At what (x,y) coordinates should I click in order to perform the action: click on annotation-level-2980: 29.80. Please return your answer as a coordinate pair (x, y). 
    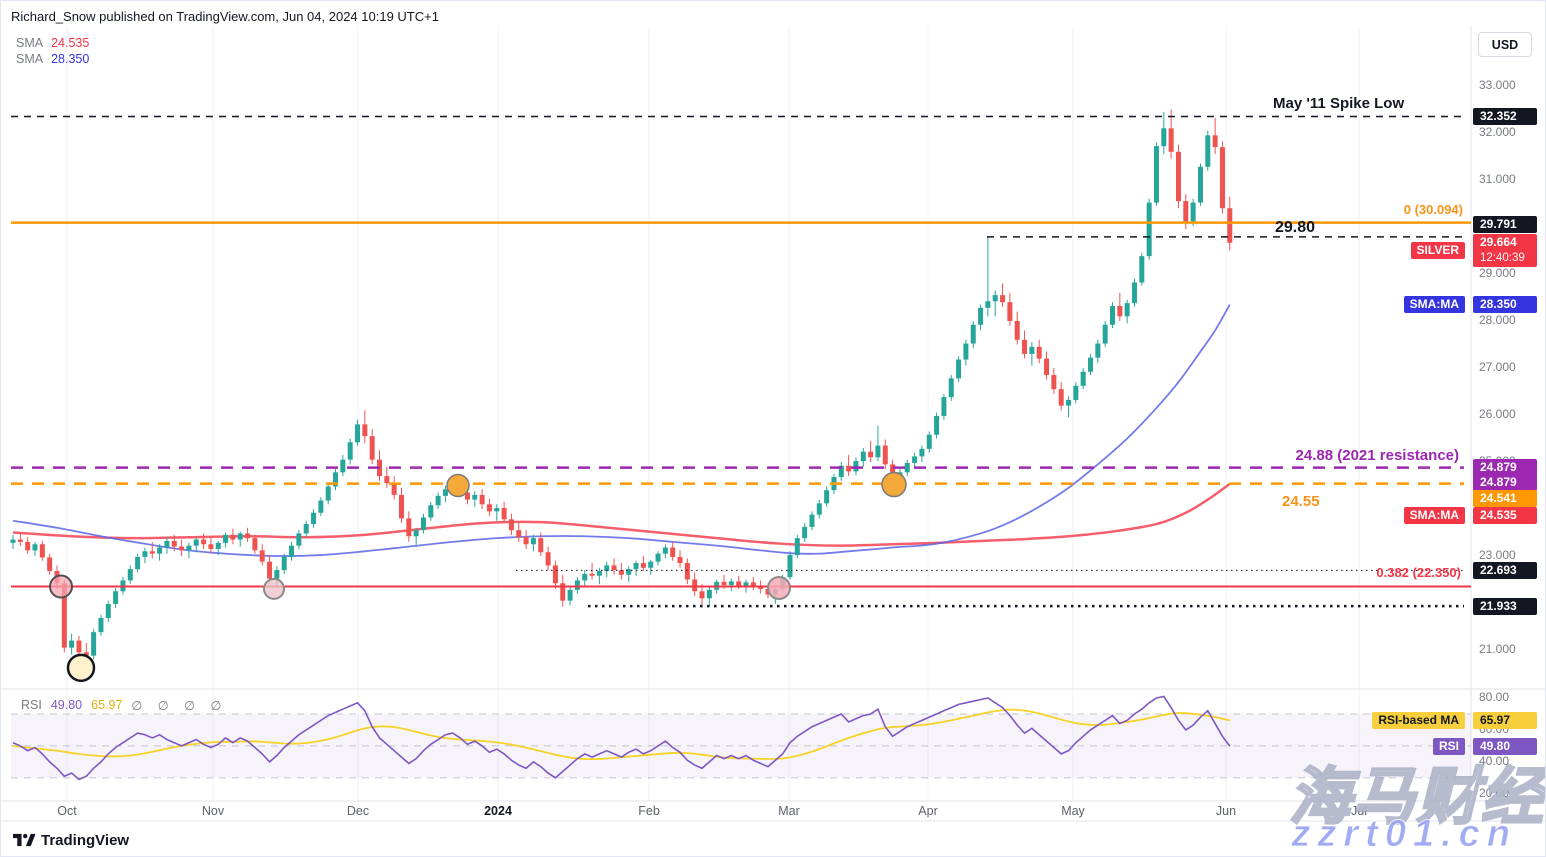
    Looking at the image, I should click on (1295, 227).